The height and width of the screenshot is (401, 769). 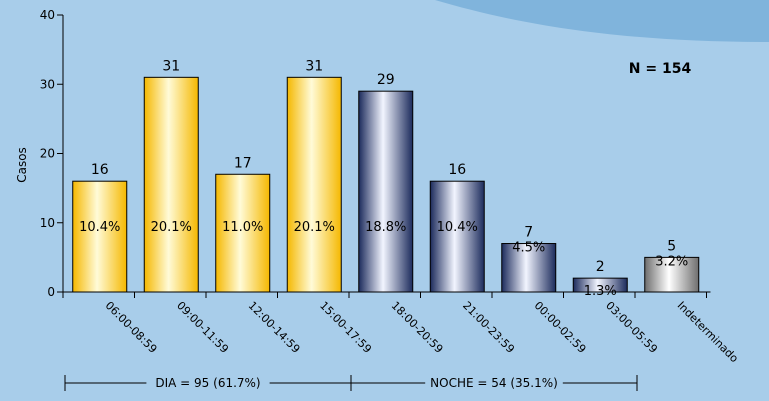 What do you see at coordinates (385, 227) in the screenshot?
I see `bar-percent-label: 18.8%` at bounding box center [385, 227].